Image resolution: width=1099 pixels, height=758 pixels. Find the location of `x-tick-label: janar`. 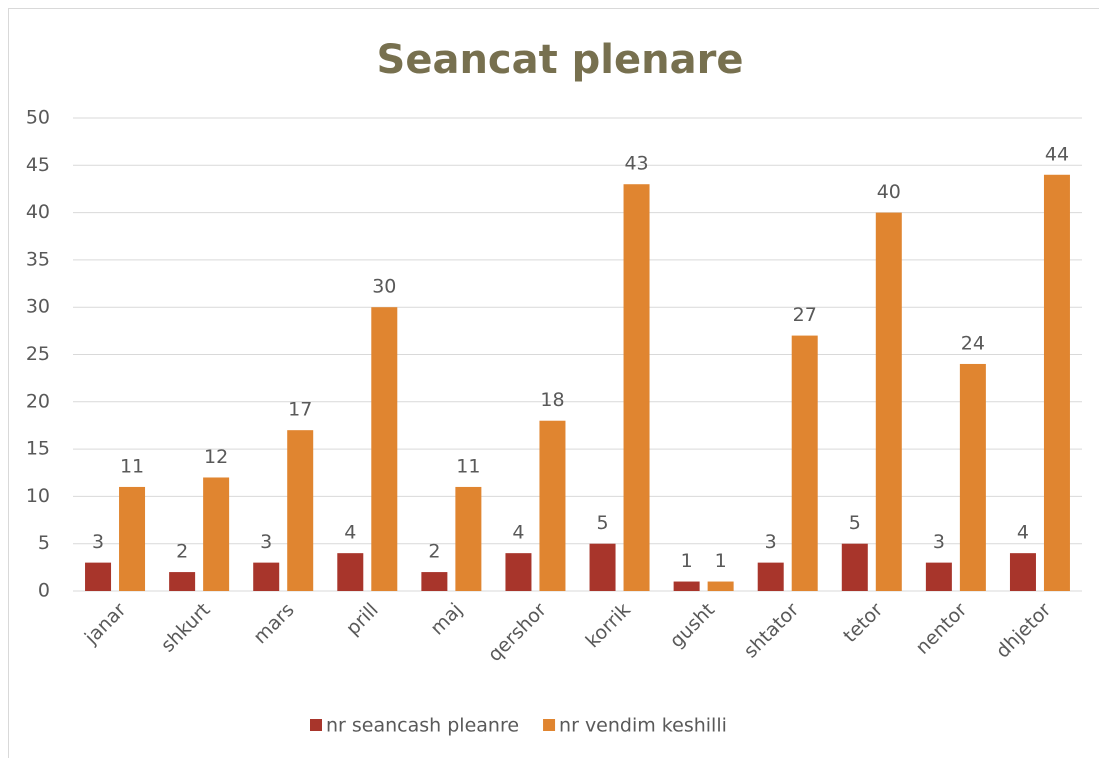

x-tick-label: janar is located at coordinates (105, 624).